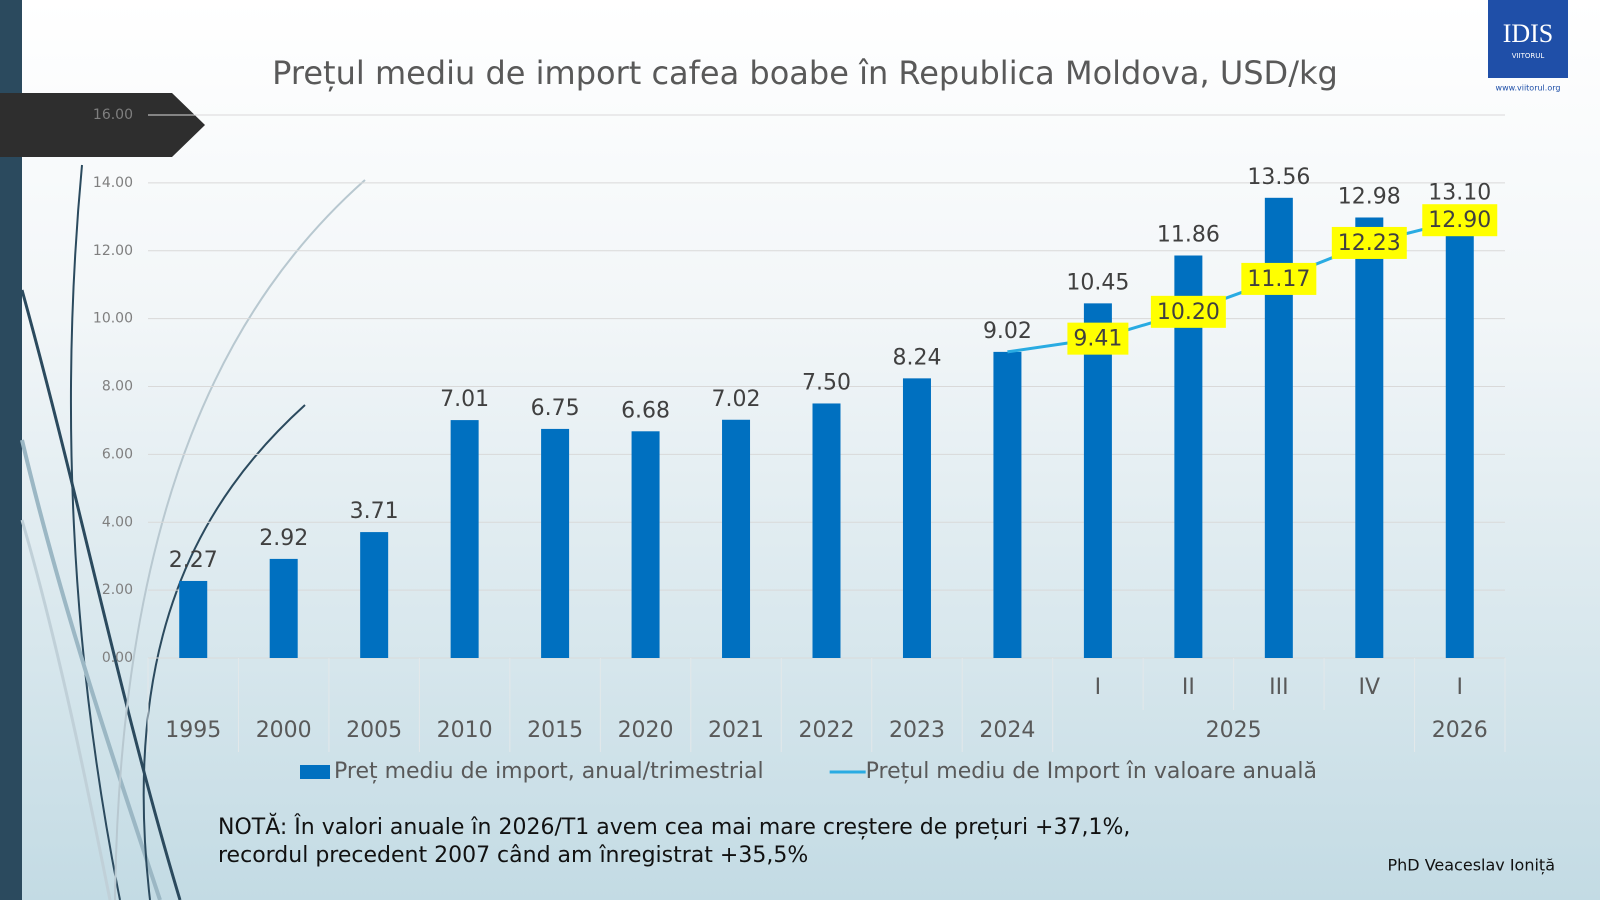 This screenshot has height=900, width=1600. What do you see at coordinates (1528, 88) in the screenshot?
I see `logo-url: www.viitorul.org` at bounding box center [1528, 88].